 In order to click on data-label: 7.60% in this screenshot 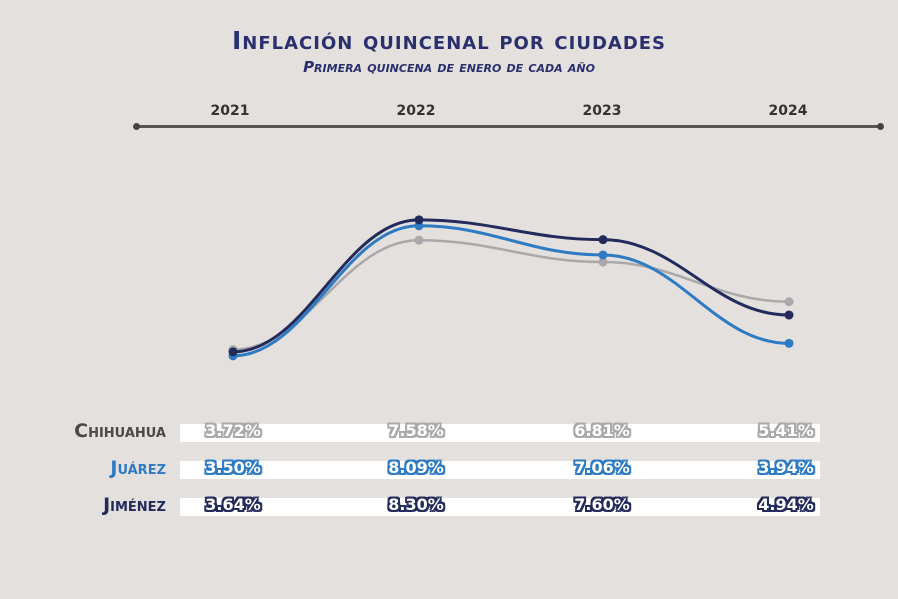, I will do `click(602, 504)`.